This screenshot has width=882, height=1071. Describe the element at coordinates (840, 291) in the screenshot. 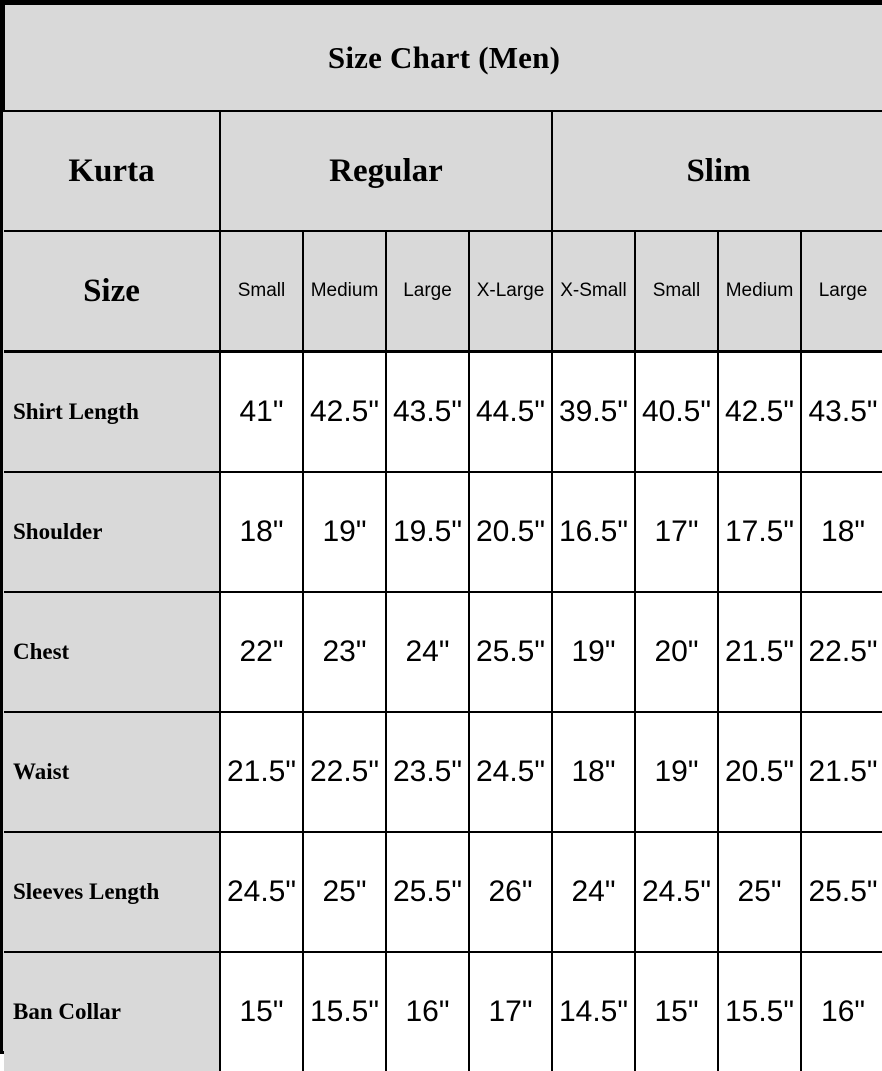

I see `size-header-slim-large: Large` at that location.